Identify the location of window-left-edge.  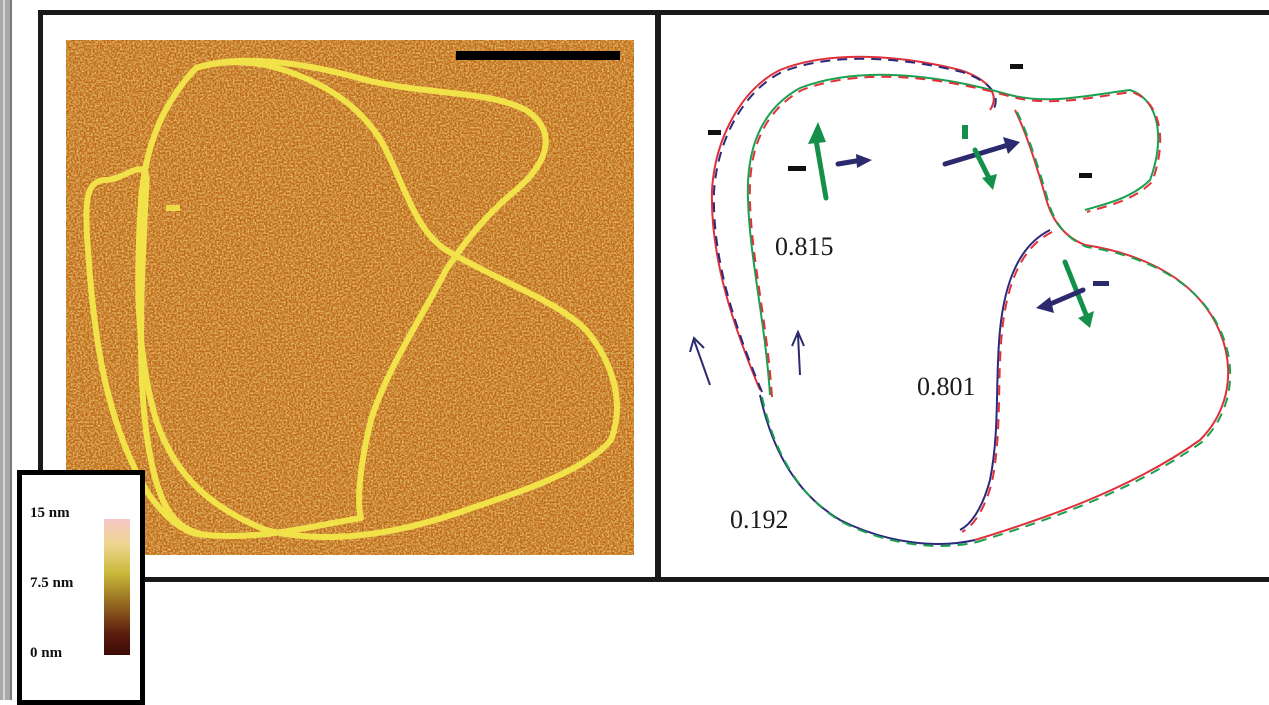
(6, 350).